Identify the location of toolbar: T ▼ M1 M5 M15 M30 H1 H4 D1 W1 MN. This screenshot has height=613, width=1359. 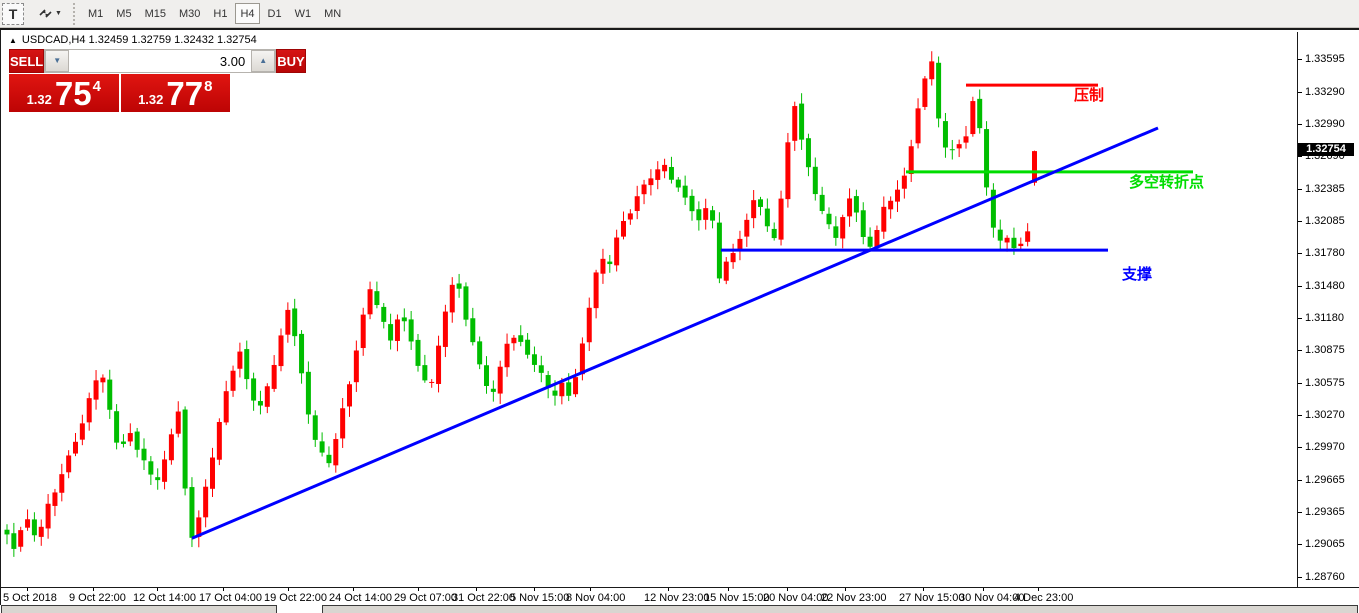
(679, 14).